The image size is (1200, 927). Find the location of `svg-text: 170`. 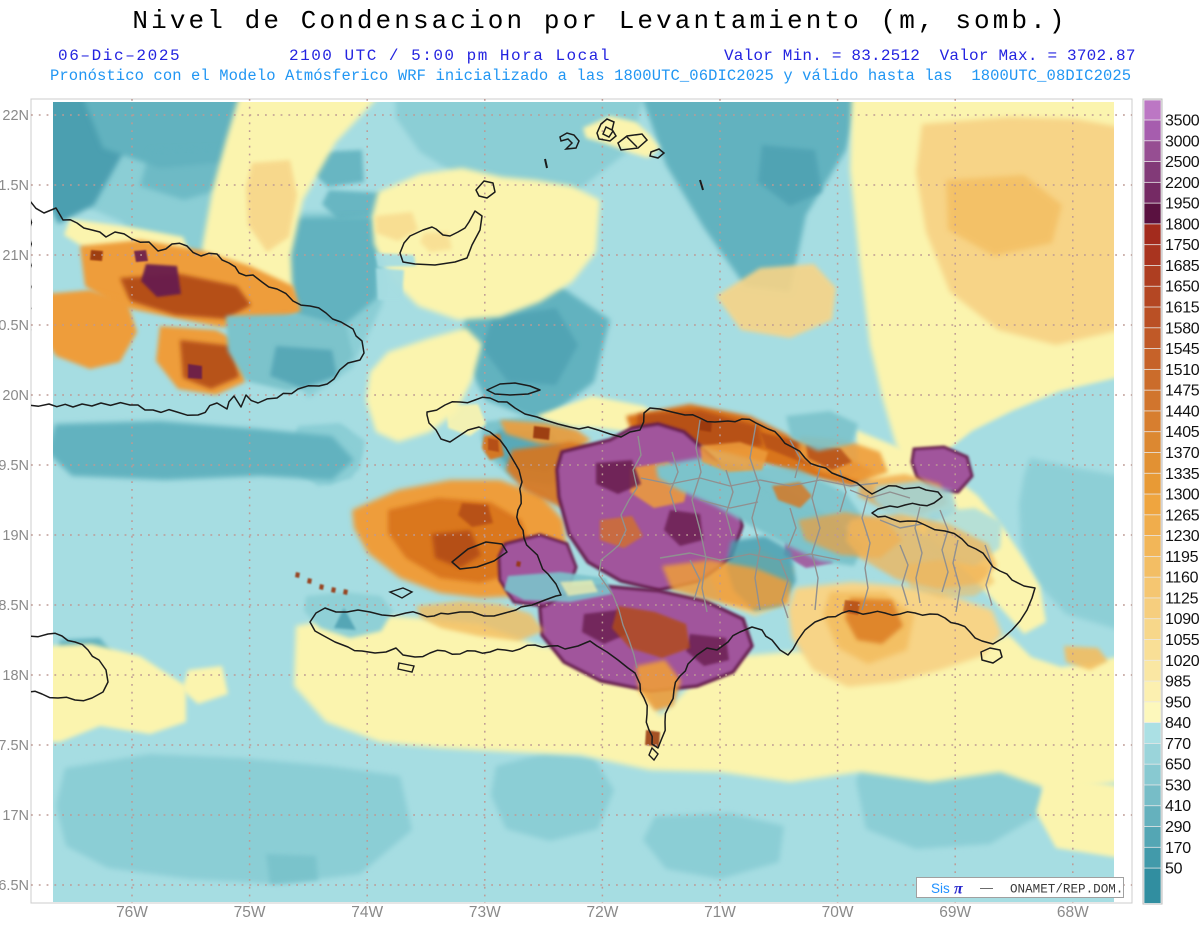

svg-text: 170 is located at coordinates (1178, 848).